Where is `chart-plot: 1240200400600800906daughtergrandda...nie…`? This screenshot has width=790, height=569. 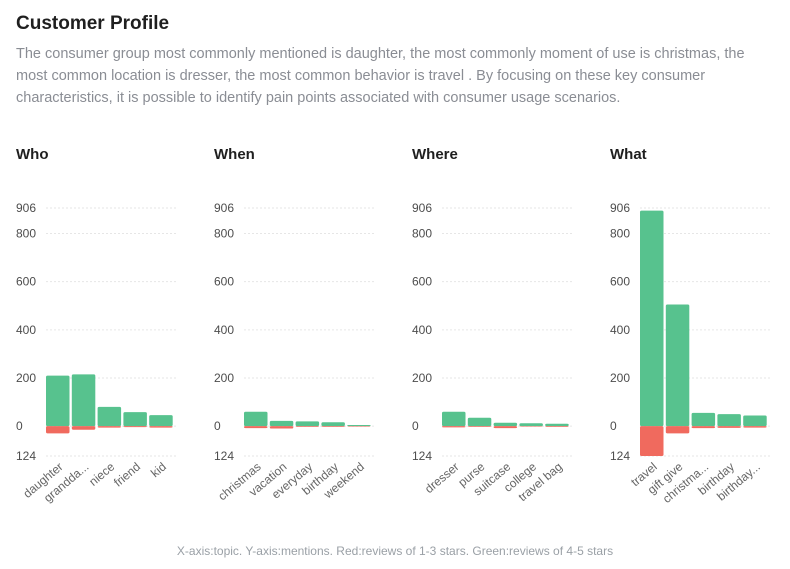 chart-plot: 1240200400600800906daughtergrandda...nie… is located at coordinates (96, 353).